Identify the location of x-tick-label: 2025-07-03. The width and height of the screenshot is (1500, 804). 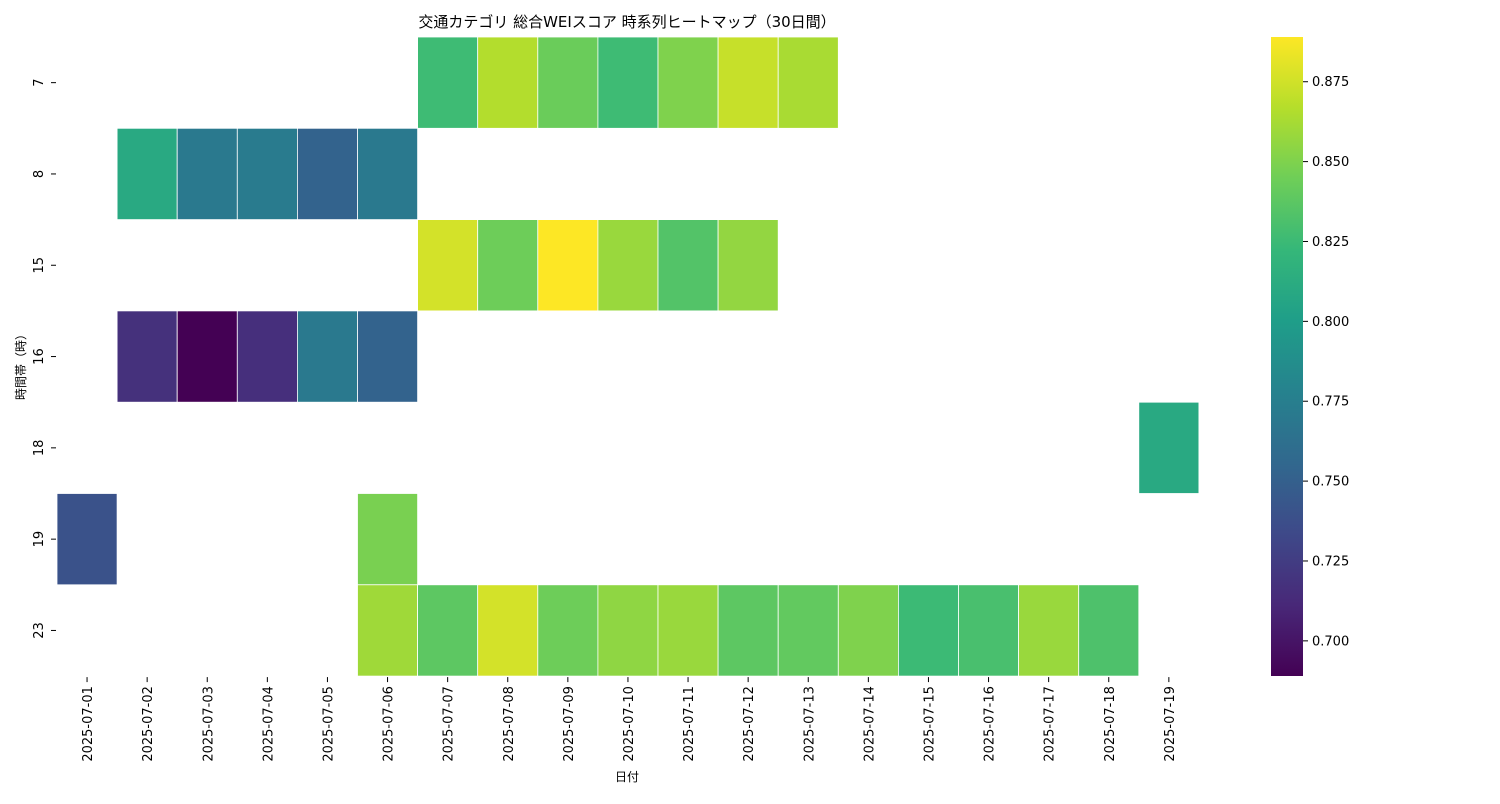
(208, 724).